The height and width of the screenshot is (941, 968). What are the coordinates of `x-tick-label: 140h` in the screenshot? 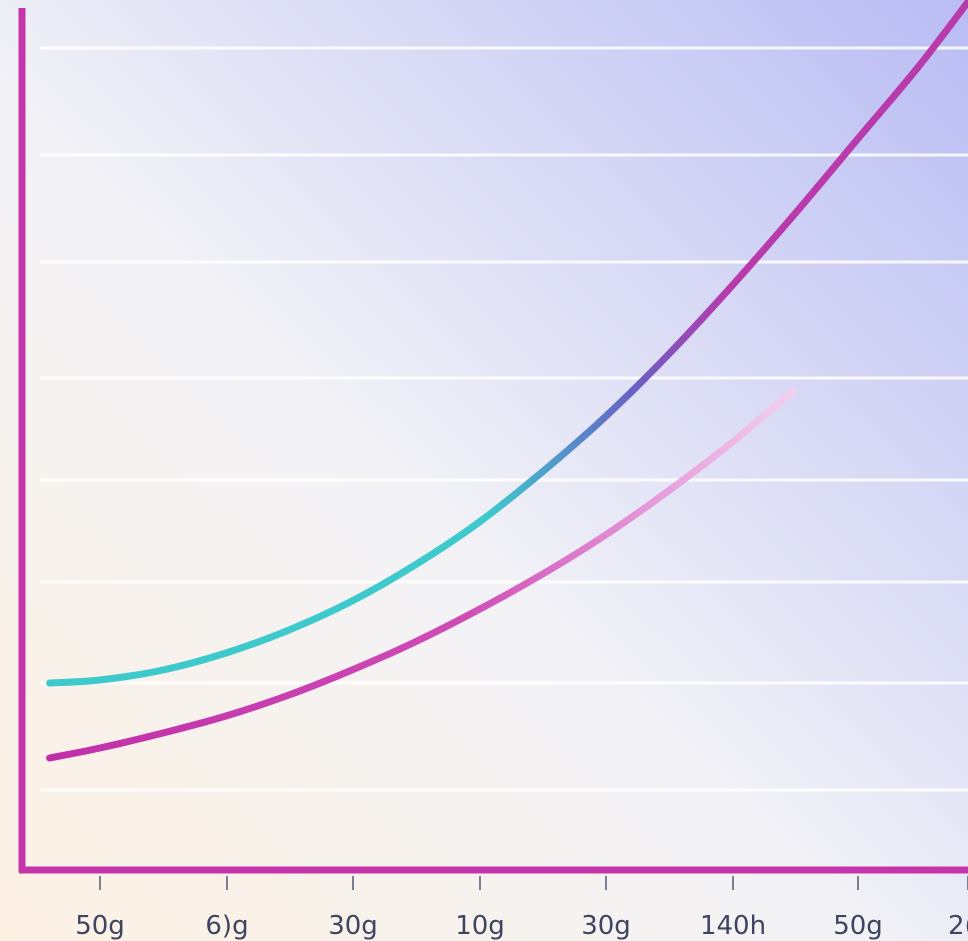 It's located at (733, 926).